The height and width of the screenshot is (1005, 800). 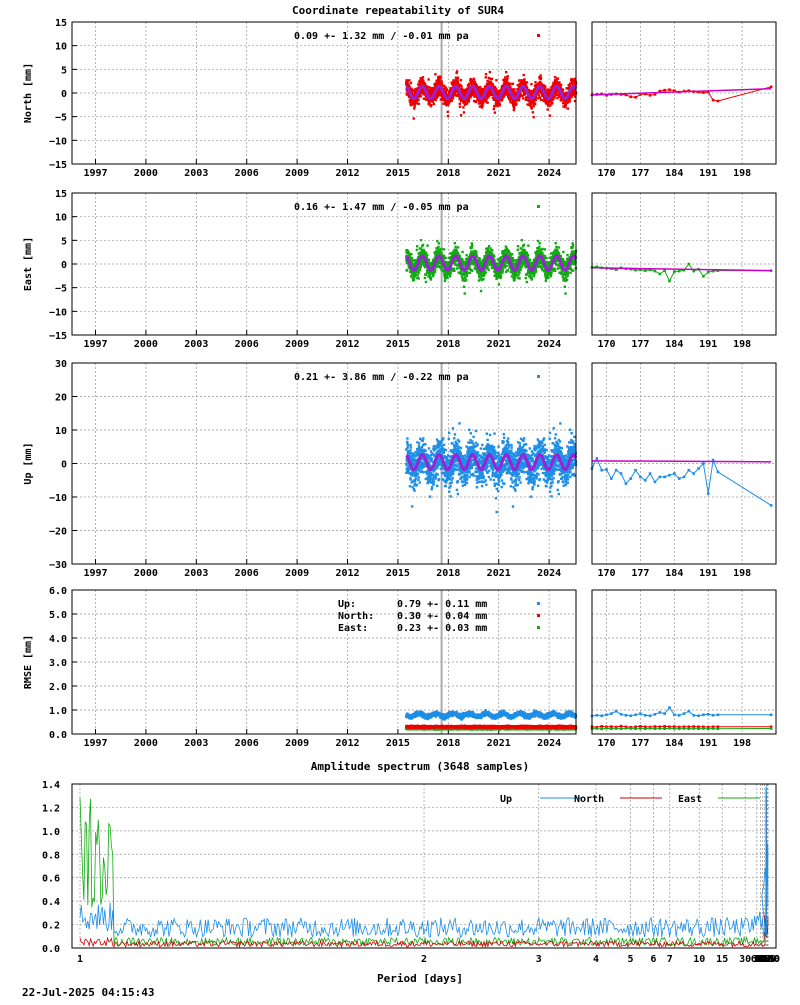 What do you see at coordinates (58, 532) in the screenshot?
I see `y-tick-label: −20` at bounding box center [58, 532].